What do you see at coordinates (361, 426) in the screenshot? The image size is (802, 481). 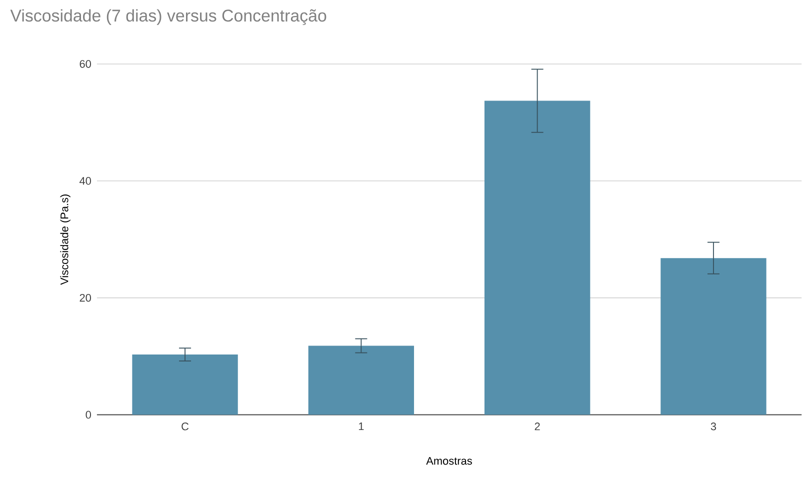 I see `x-tick-label: 1` at bounding box center [361, 426].